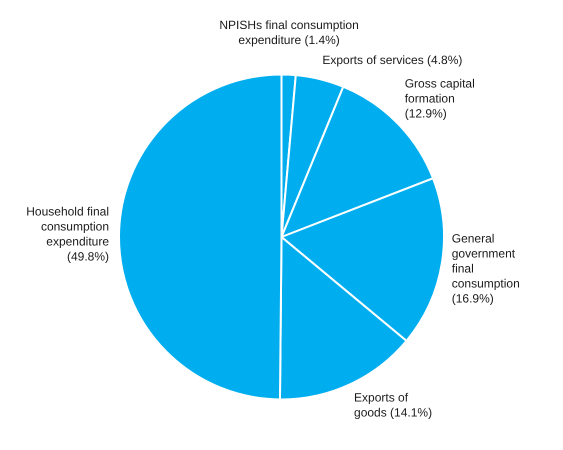 The height and width of the screenshot is (450, 563). What do you see at coordinates (439, 91) in the screenshot?
I see `slice-label: Gross capital formation` at bounding box center [439, 91].